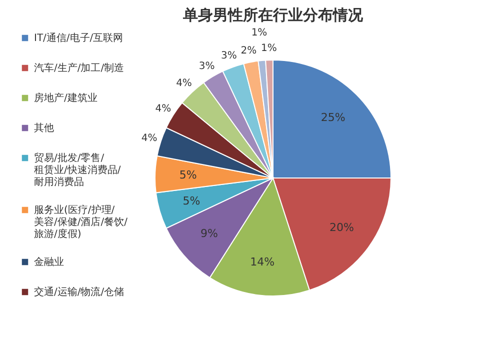 The height and width of the screenshot is (362, 500). What do you see at coordinates (79, 38) in the screenshot?
I see `legend-label: IT/通信/电子/互联网` at bounding box center [79, 38].